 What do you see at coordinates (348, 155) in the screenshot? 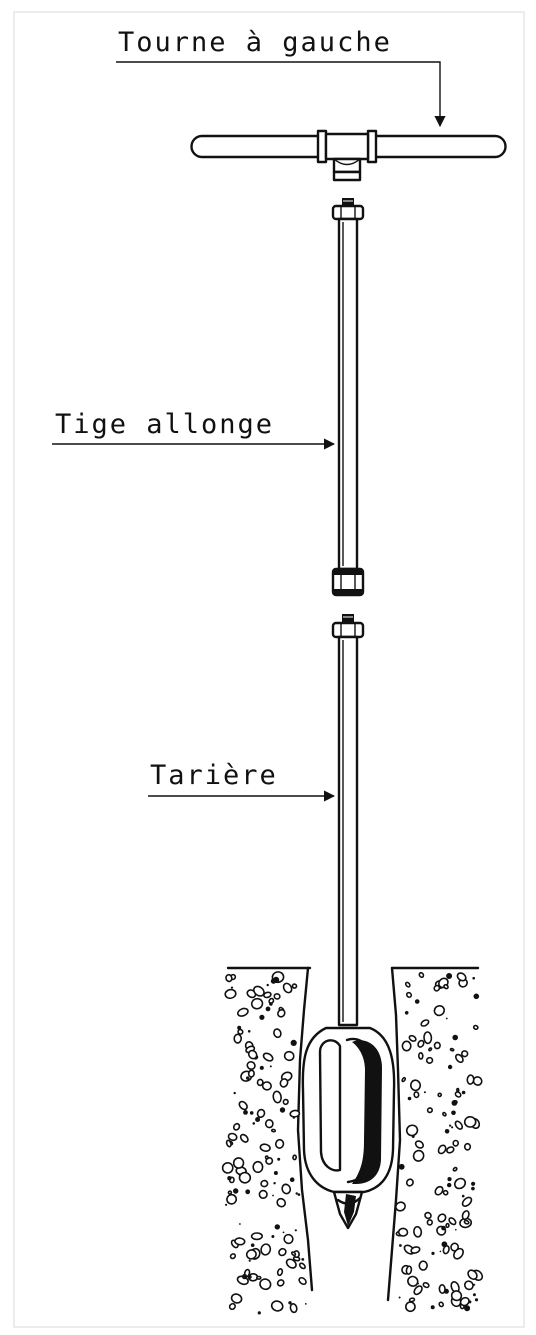
I see `t-handle` at bounding box center [348, 155].